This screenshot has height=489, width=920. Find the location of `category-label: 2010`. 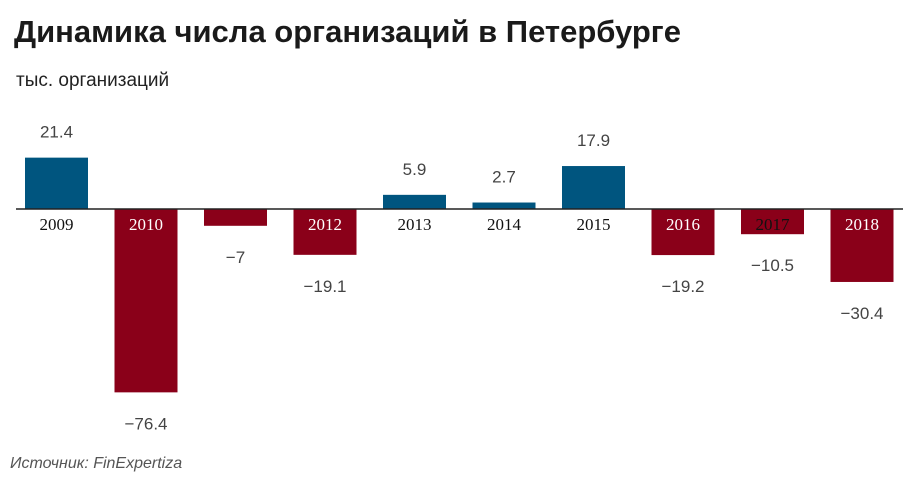

category-label: 2010 is located at coordinates (146, 224).